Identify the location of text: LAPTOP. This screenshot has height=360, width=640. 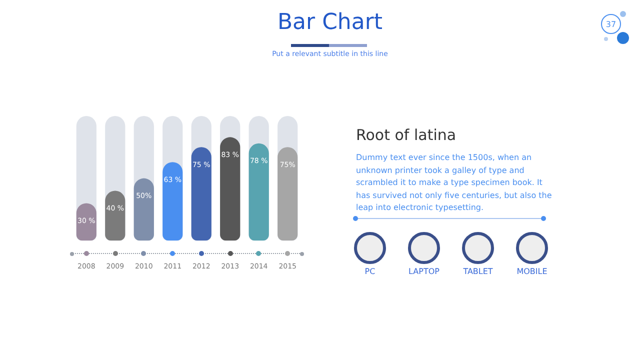
(424, 271).